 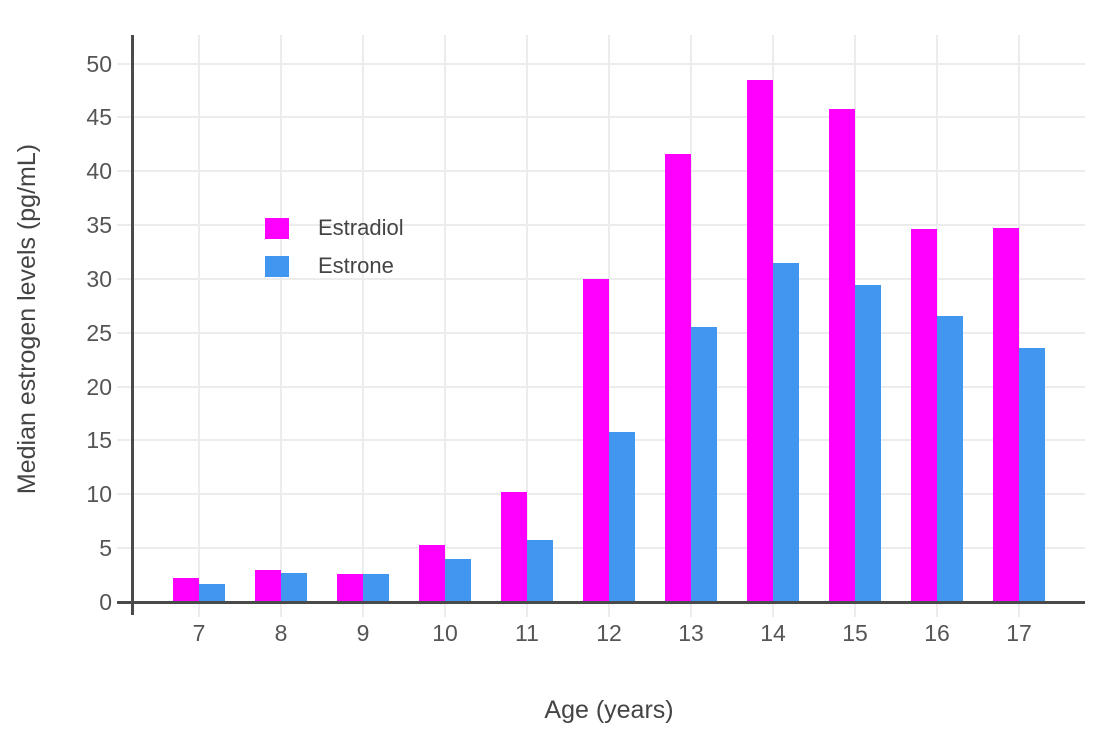 I want to click on y-tick-label-5: 5, so click(x=105, y=548).